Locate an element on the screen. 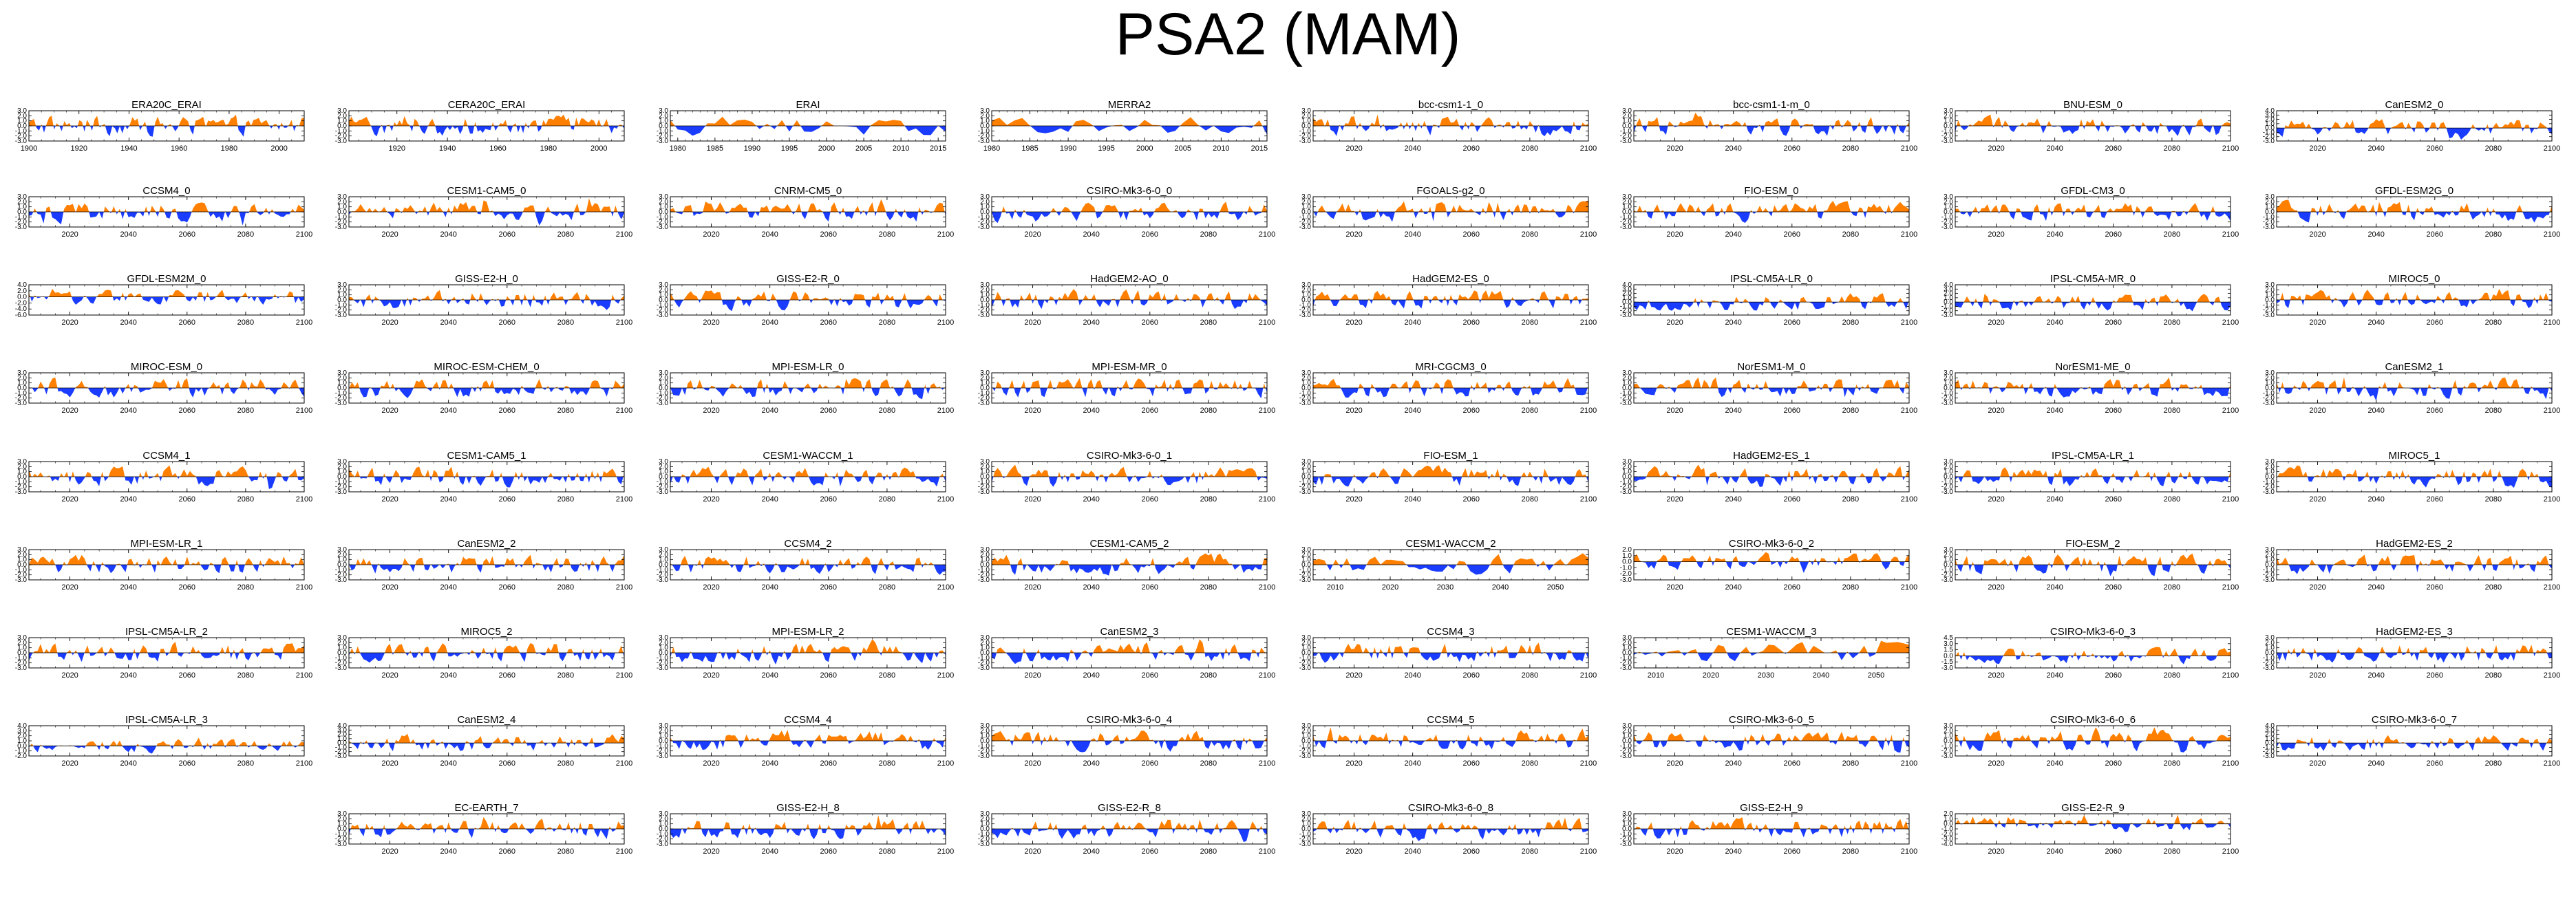 This screenshot has height=919, width=2576. panel-title: CCSM4_0 is located at coordinates (166, 191).